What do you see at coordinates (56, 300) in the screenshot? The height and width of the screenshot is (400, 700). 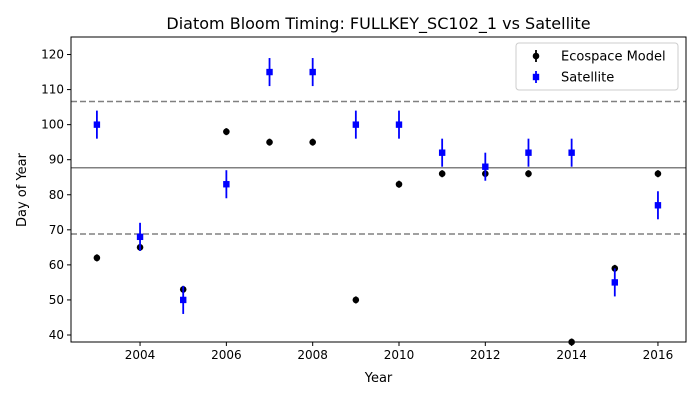 I see `y-tick-label: 50` at bounding box center [56, 300].